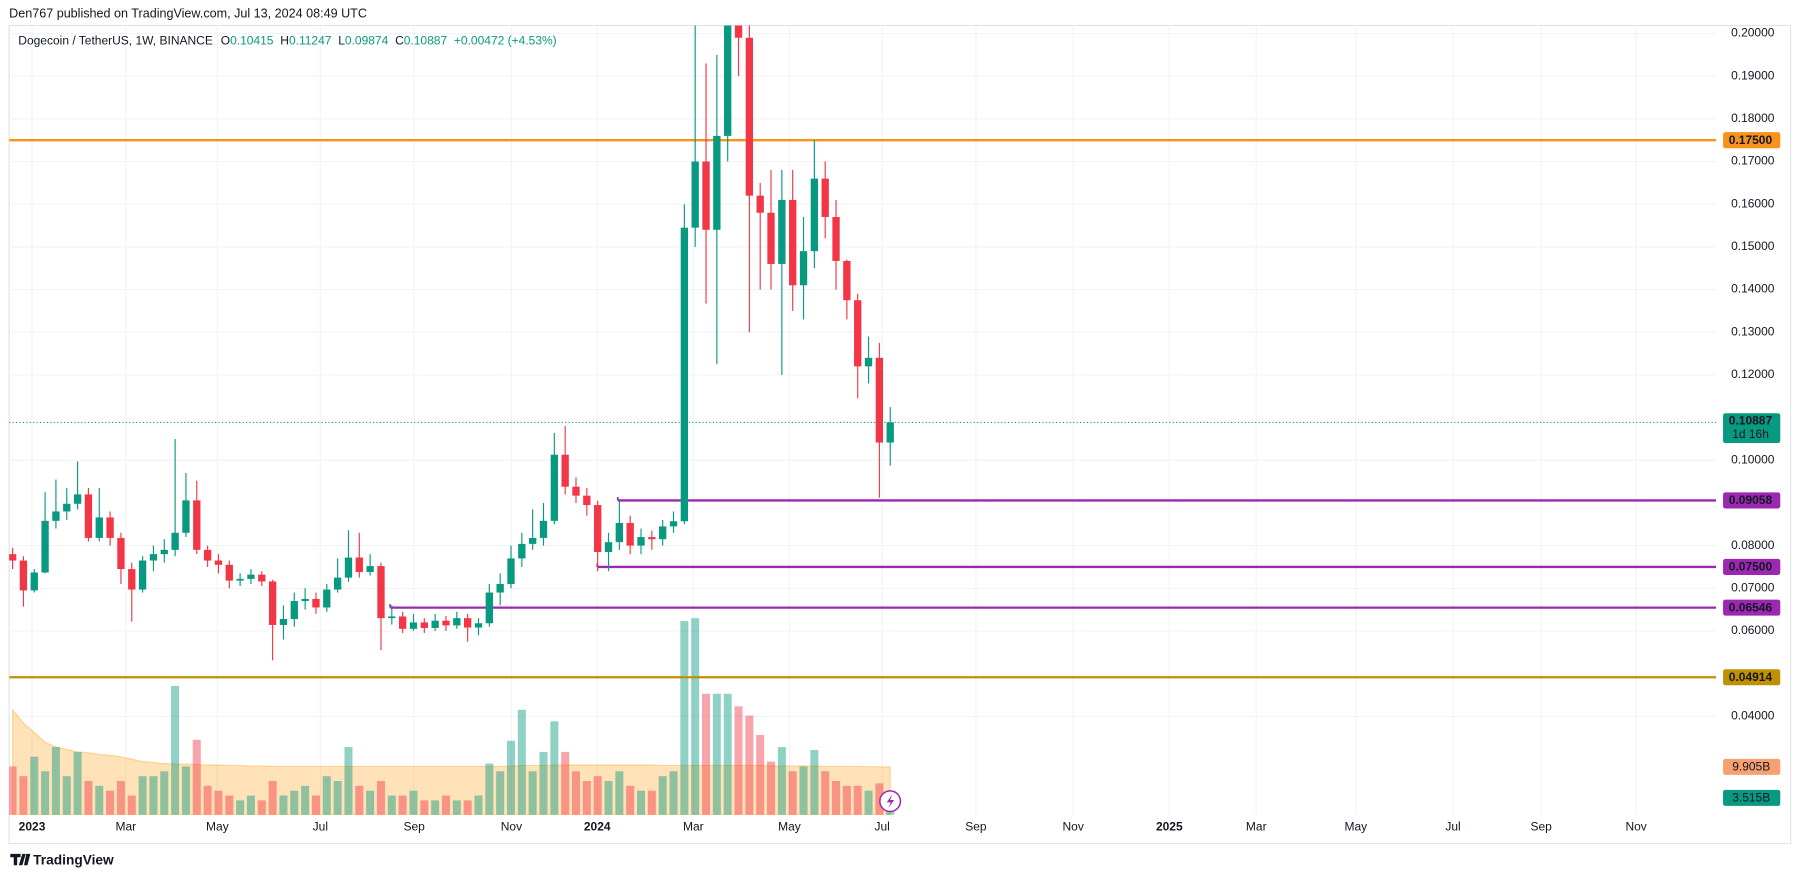 Image resolution: width=1794 pixels, height=877 pixels. I want to click on legend-key: H, so click(284, 41).